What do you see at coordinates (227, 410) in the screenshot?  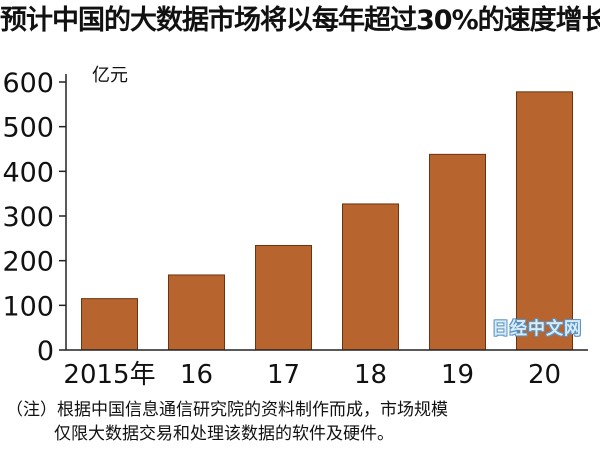 I see `footnote-line-1: （注）根据中国信息通信研究院的资料制作而成，市场规模` at bounding box center [227, 410].